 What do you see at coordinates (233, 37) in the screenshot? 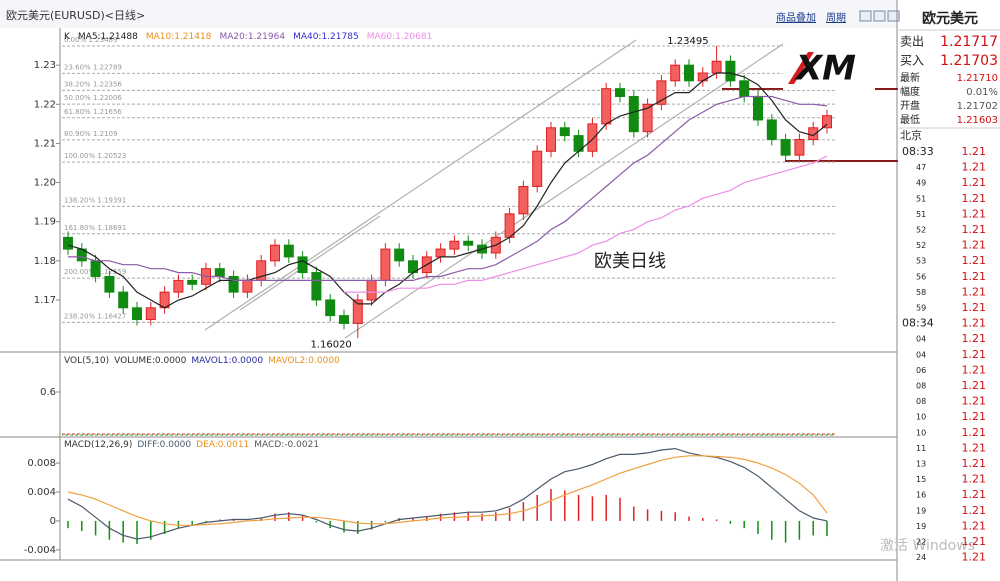
I see `legend-name: MA20:` at bounding box center [233, 37].